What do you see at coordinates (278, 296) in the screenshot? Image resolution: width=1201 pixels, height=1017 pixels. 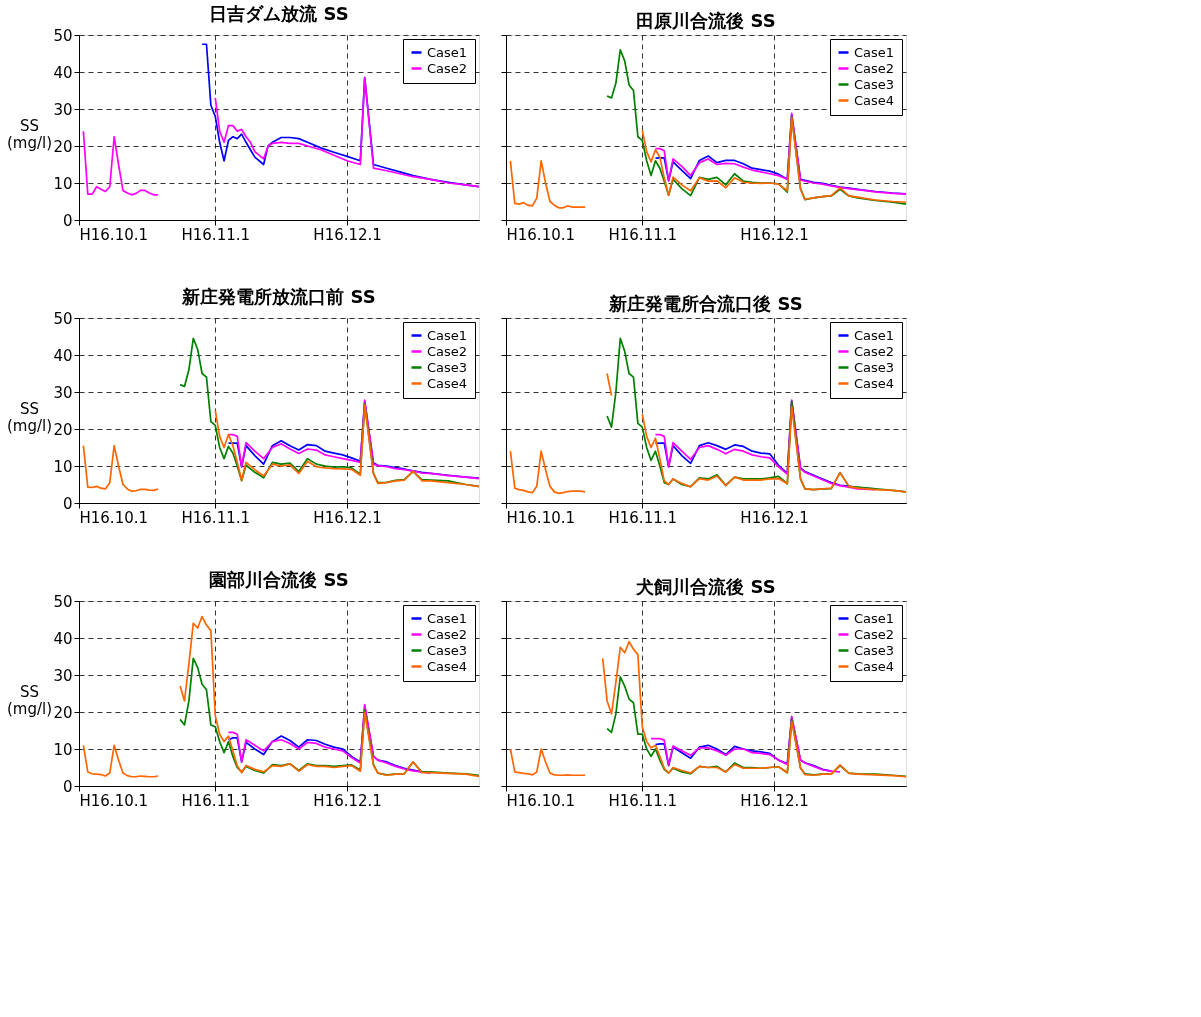 I see `chart-title: 新庄発電所放流口前 SS` at bounding box center [278, 296].